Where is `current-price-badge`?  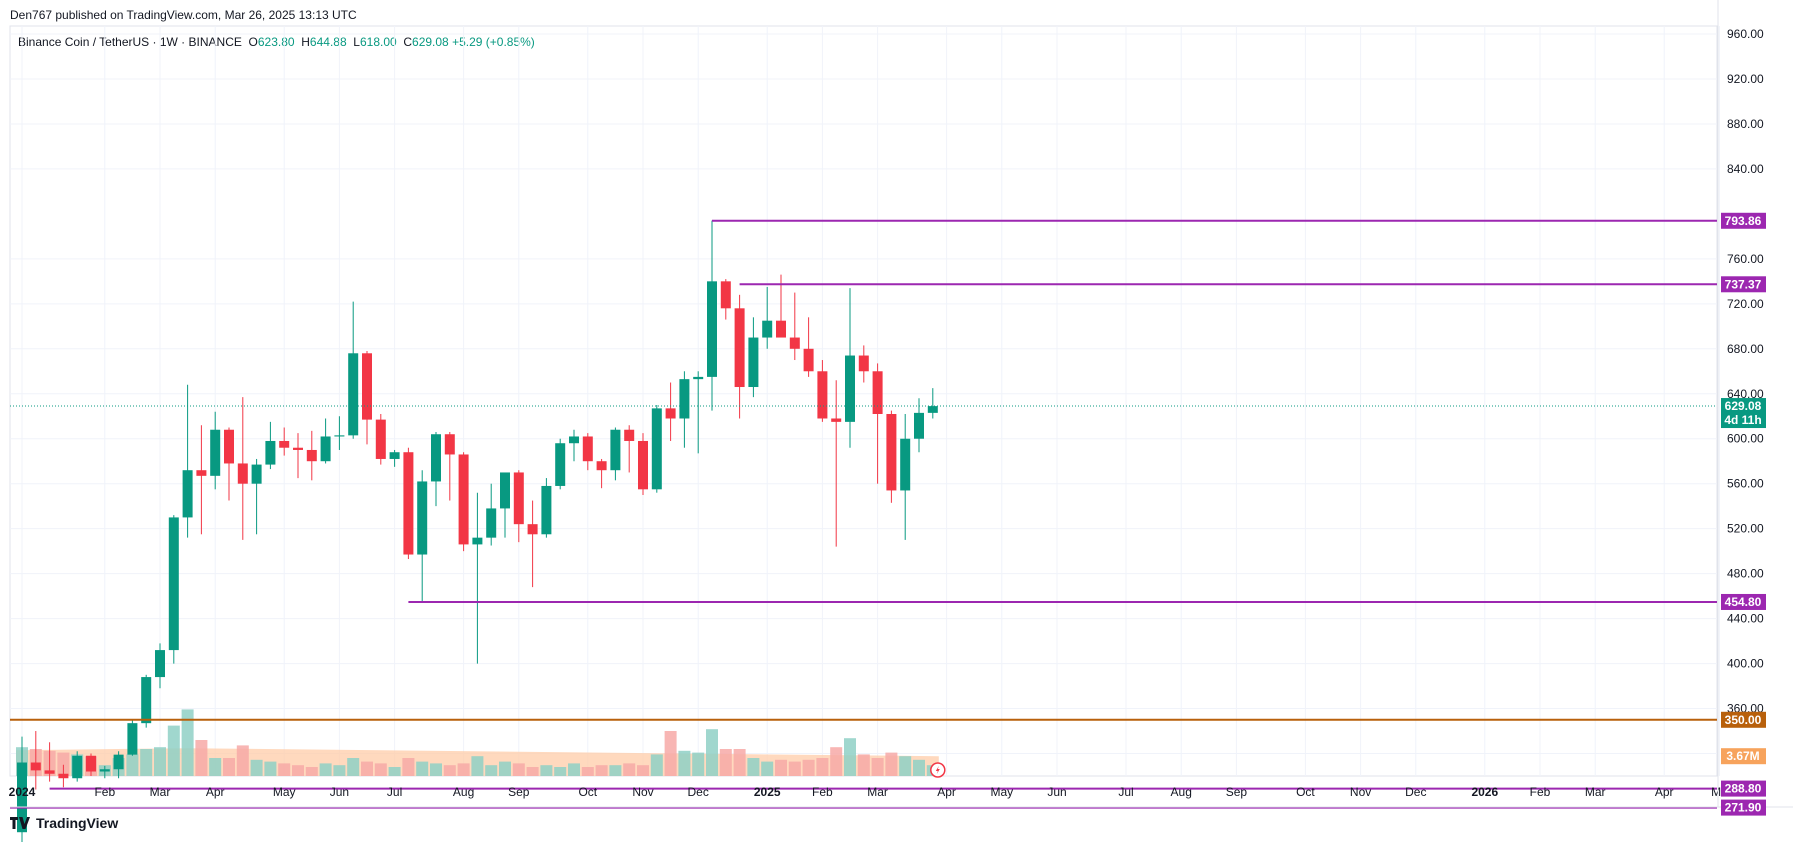
current-price-badge is located at coordinates (1743, 413).